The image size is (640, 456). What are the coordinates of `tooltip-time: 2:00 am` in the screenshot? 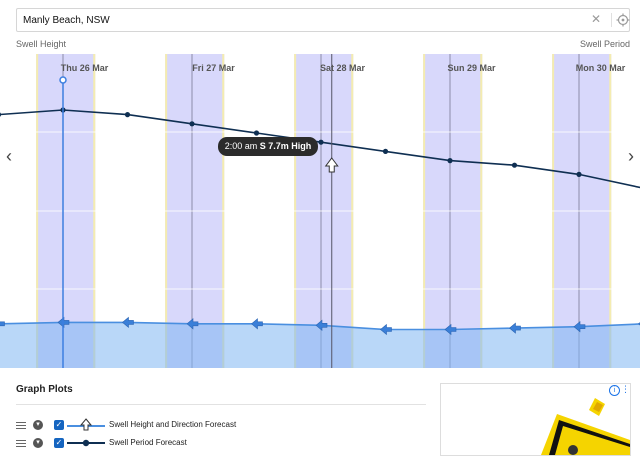 It's located at (241, 146).